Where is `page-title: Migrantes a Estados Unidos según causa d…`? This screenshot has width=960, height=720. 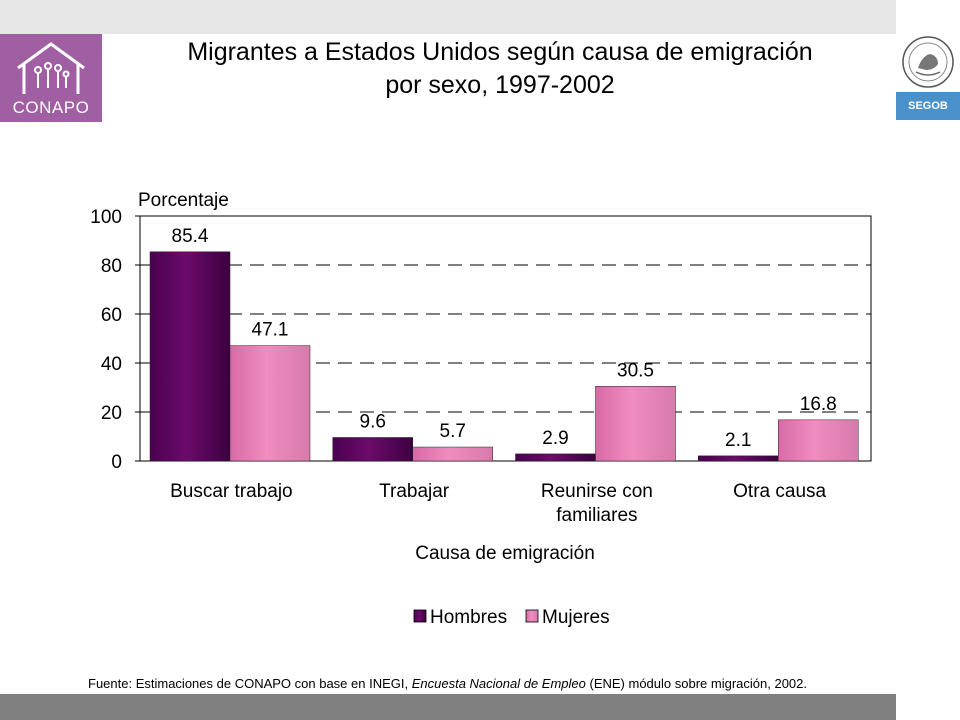
page-title: Migrantes a Estados Unidos según causa d… is located at coordinates (500, 69).